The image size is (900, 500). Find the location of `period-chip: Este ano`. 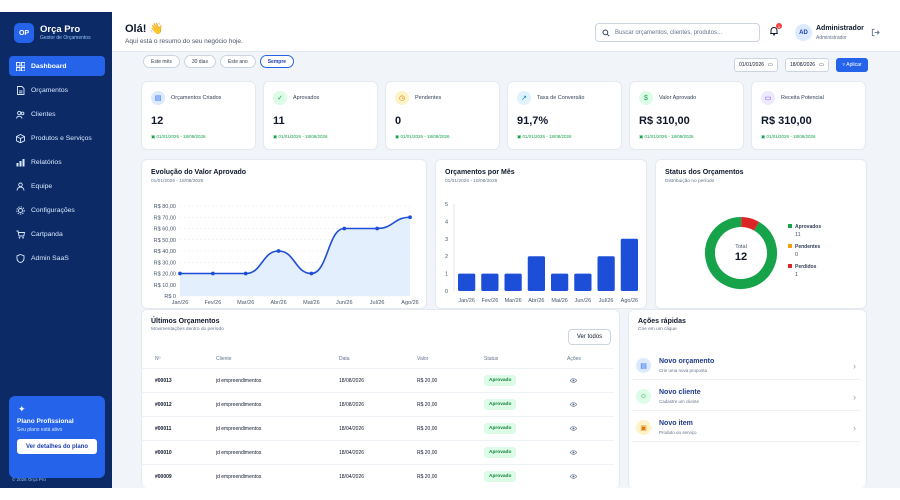

period-chip: Este ano is located at coordinates (237, 61).